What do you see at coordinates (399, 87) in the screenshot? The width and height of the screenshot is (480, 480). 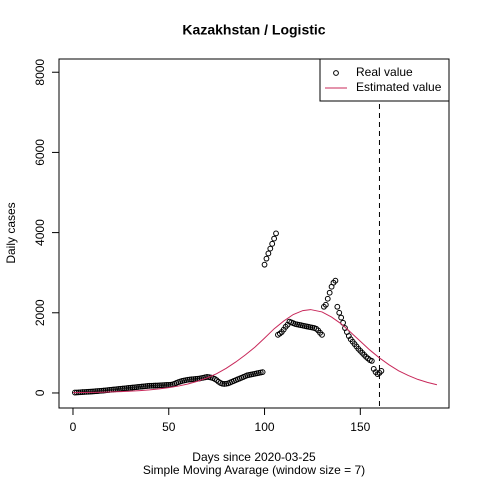 I see `legend-label: Estimated value` at bounding box center [399, 87].